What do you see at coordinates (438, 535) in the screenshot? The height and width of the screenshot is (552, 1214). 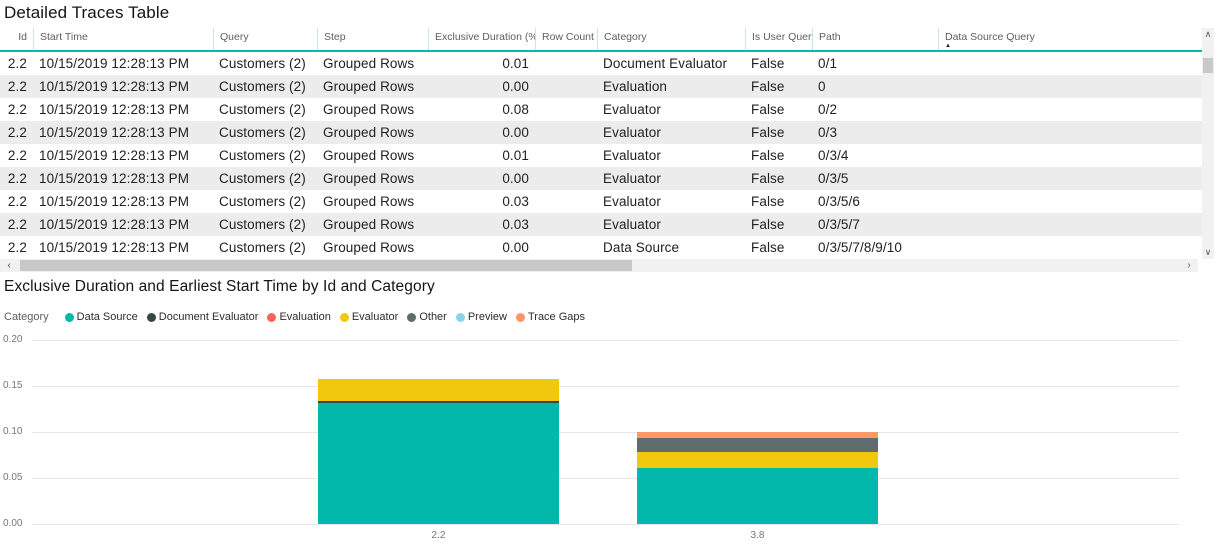 I see `x-axis-tick-label: 2.2` at bounding box center [438, 535].